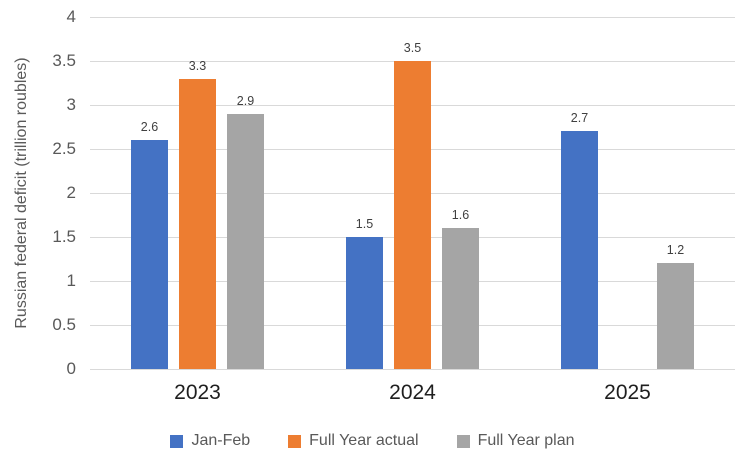  Describe the element at coordinates (460, 193) in the screenshot. I see `bar-slot: 1.6` at that location.